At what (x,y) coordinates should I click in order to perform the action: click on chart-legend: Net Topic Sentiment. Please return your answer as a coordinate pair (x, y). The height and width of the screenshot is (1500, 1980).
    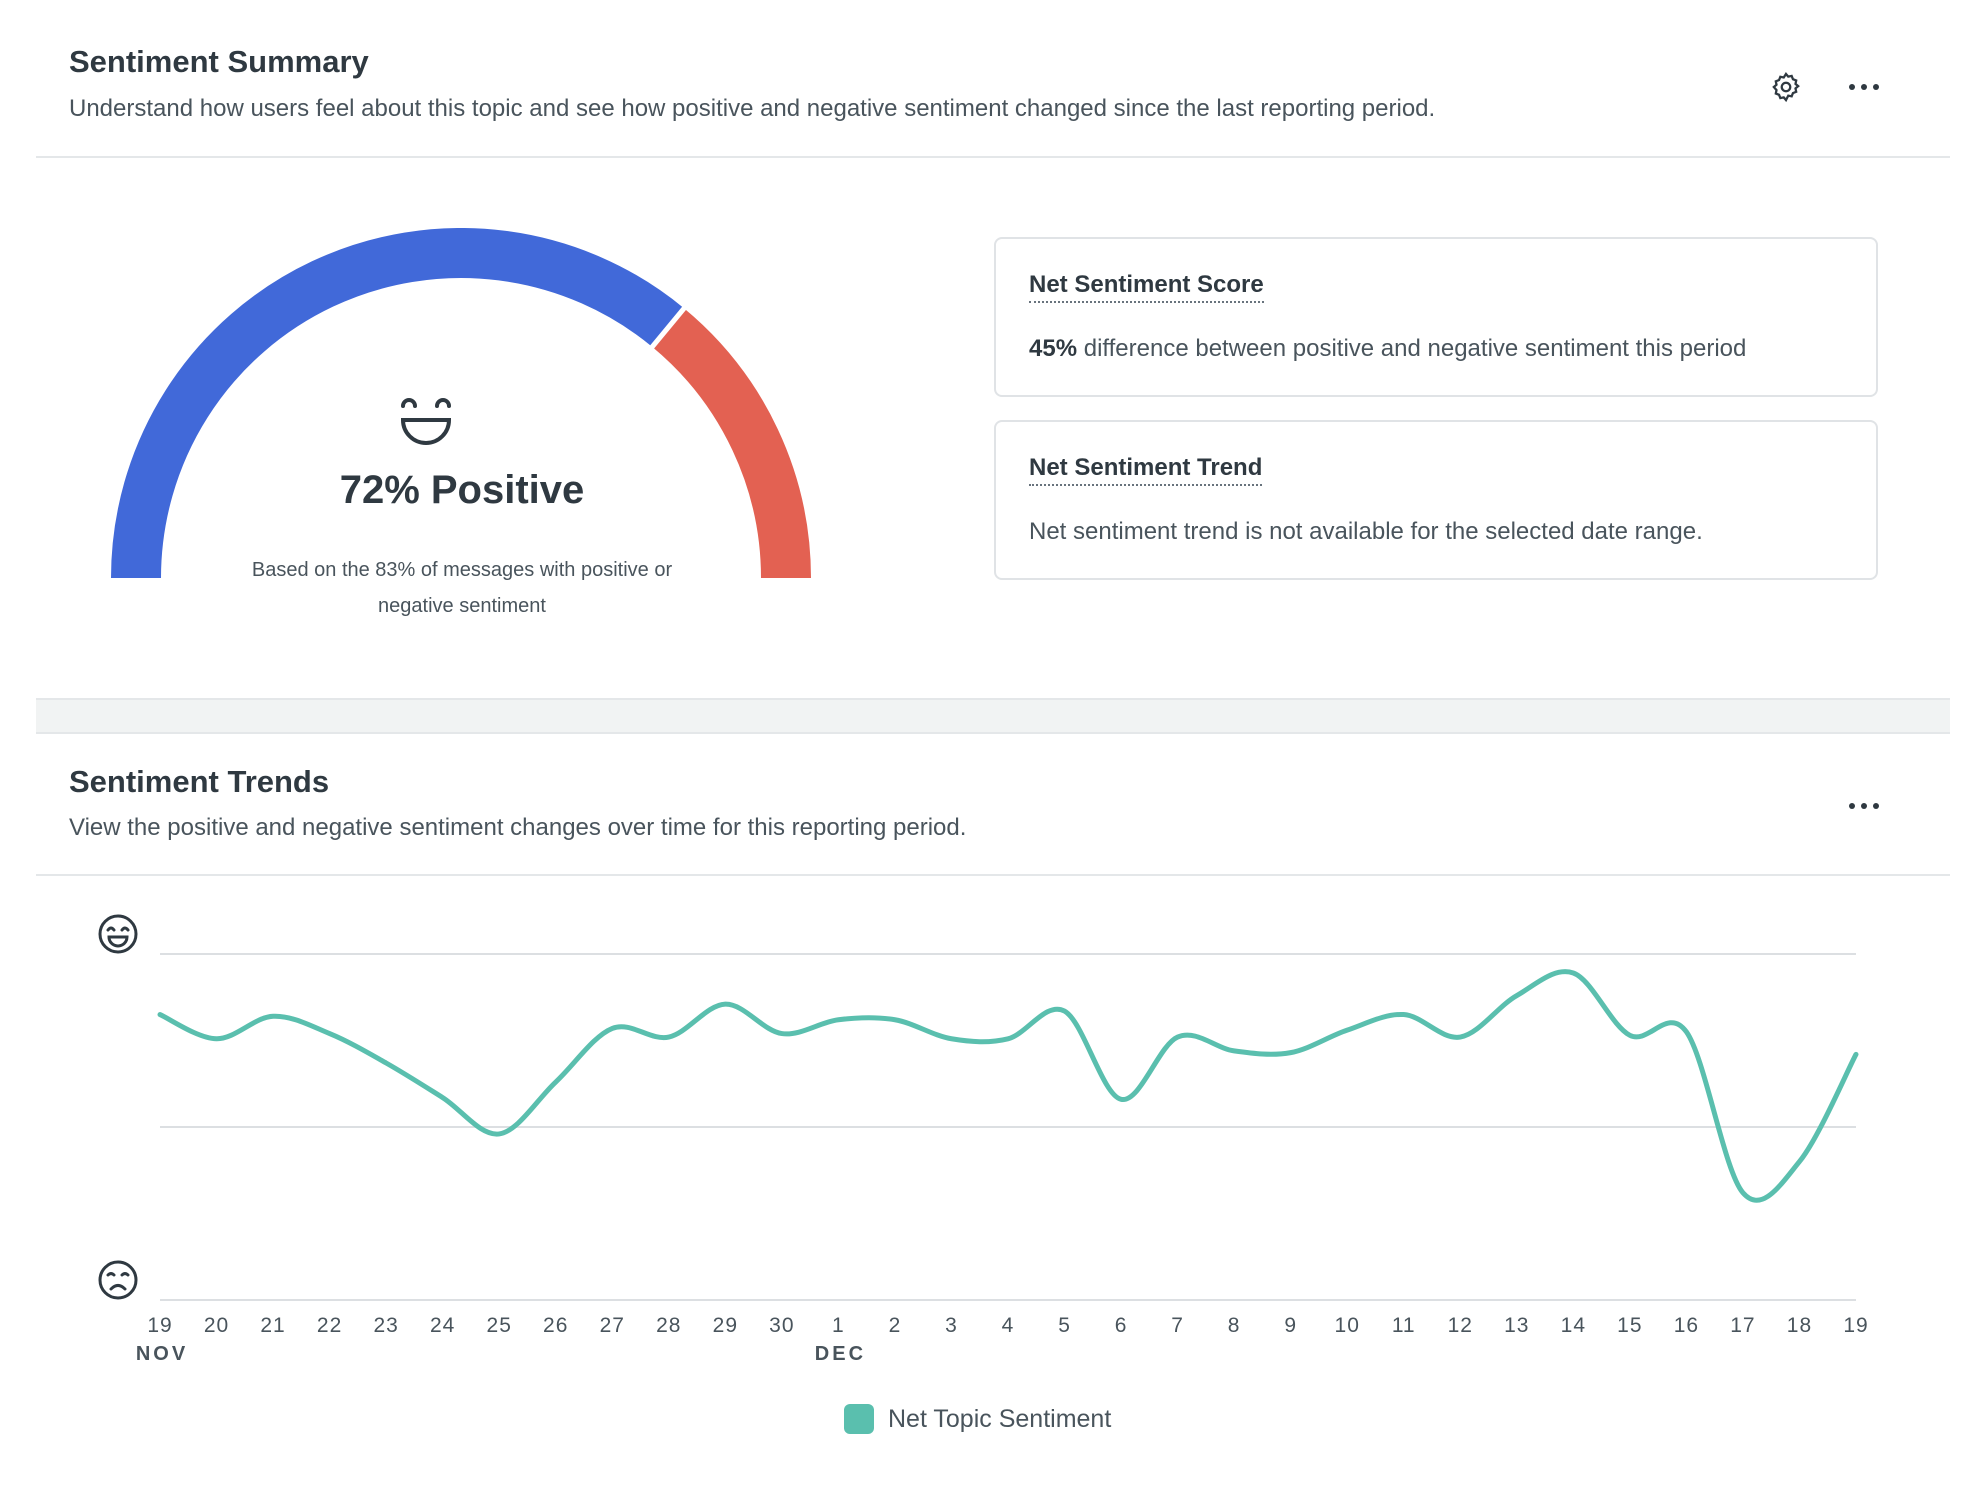
    Looking at the image, I should click on (977, 1419).